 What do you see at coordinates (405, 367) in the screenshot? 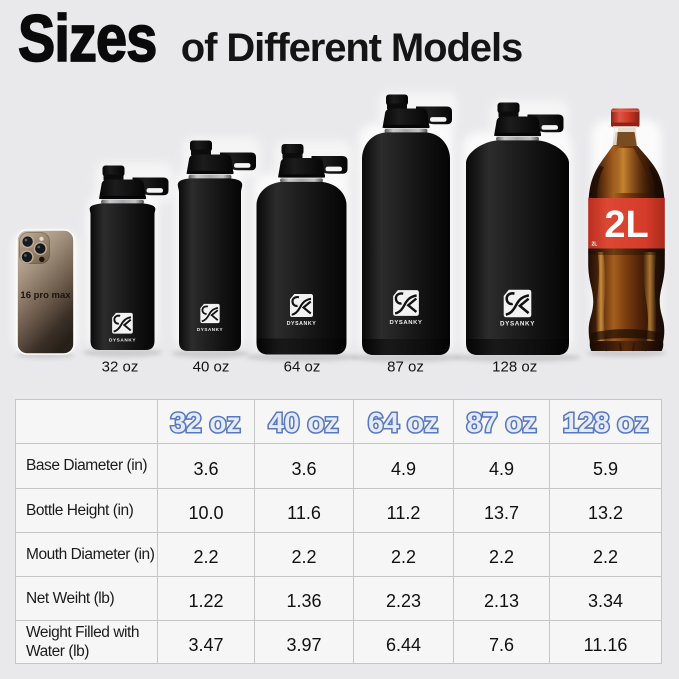
I see `svg-text: 87 oz` at bounding box center [405, 367].